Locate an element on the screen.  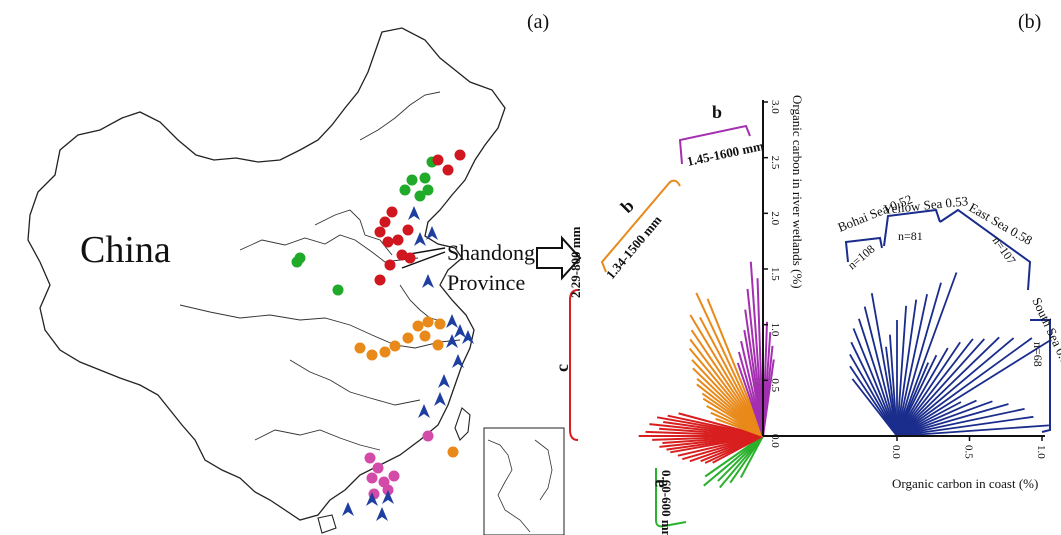
group-bracket-green is located at coordinates (671, 498).